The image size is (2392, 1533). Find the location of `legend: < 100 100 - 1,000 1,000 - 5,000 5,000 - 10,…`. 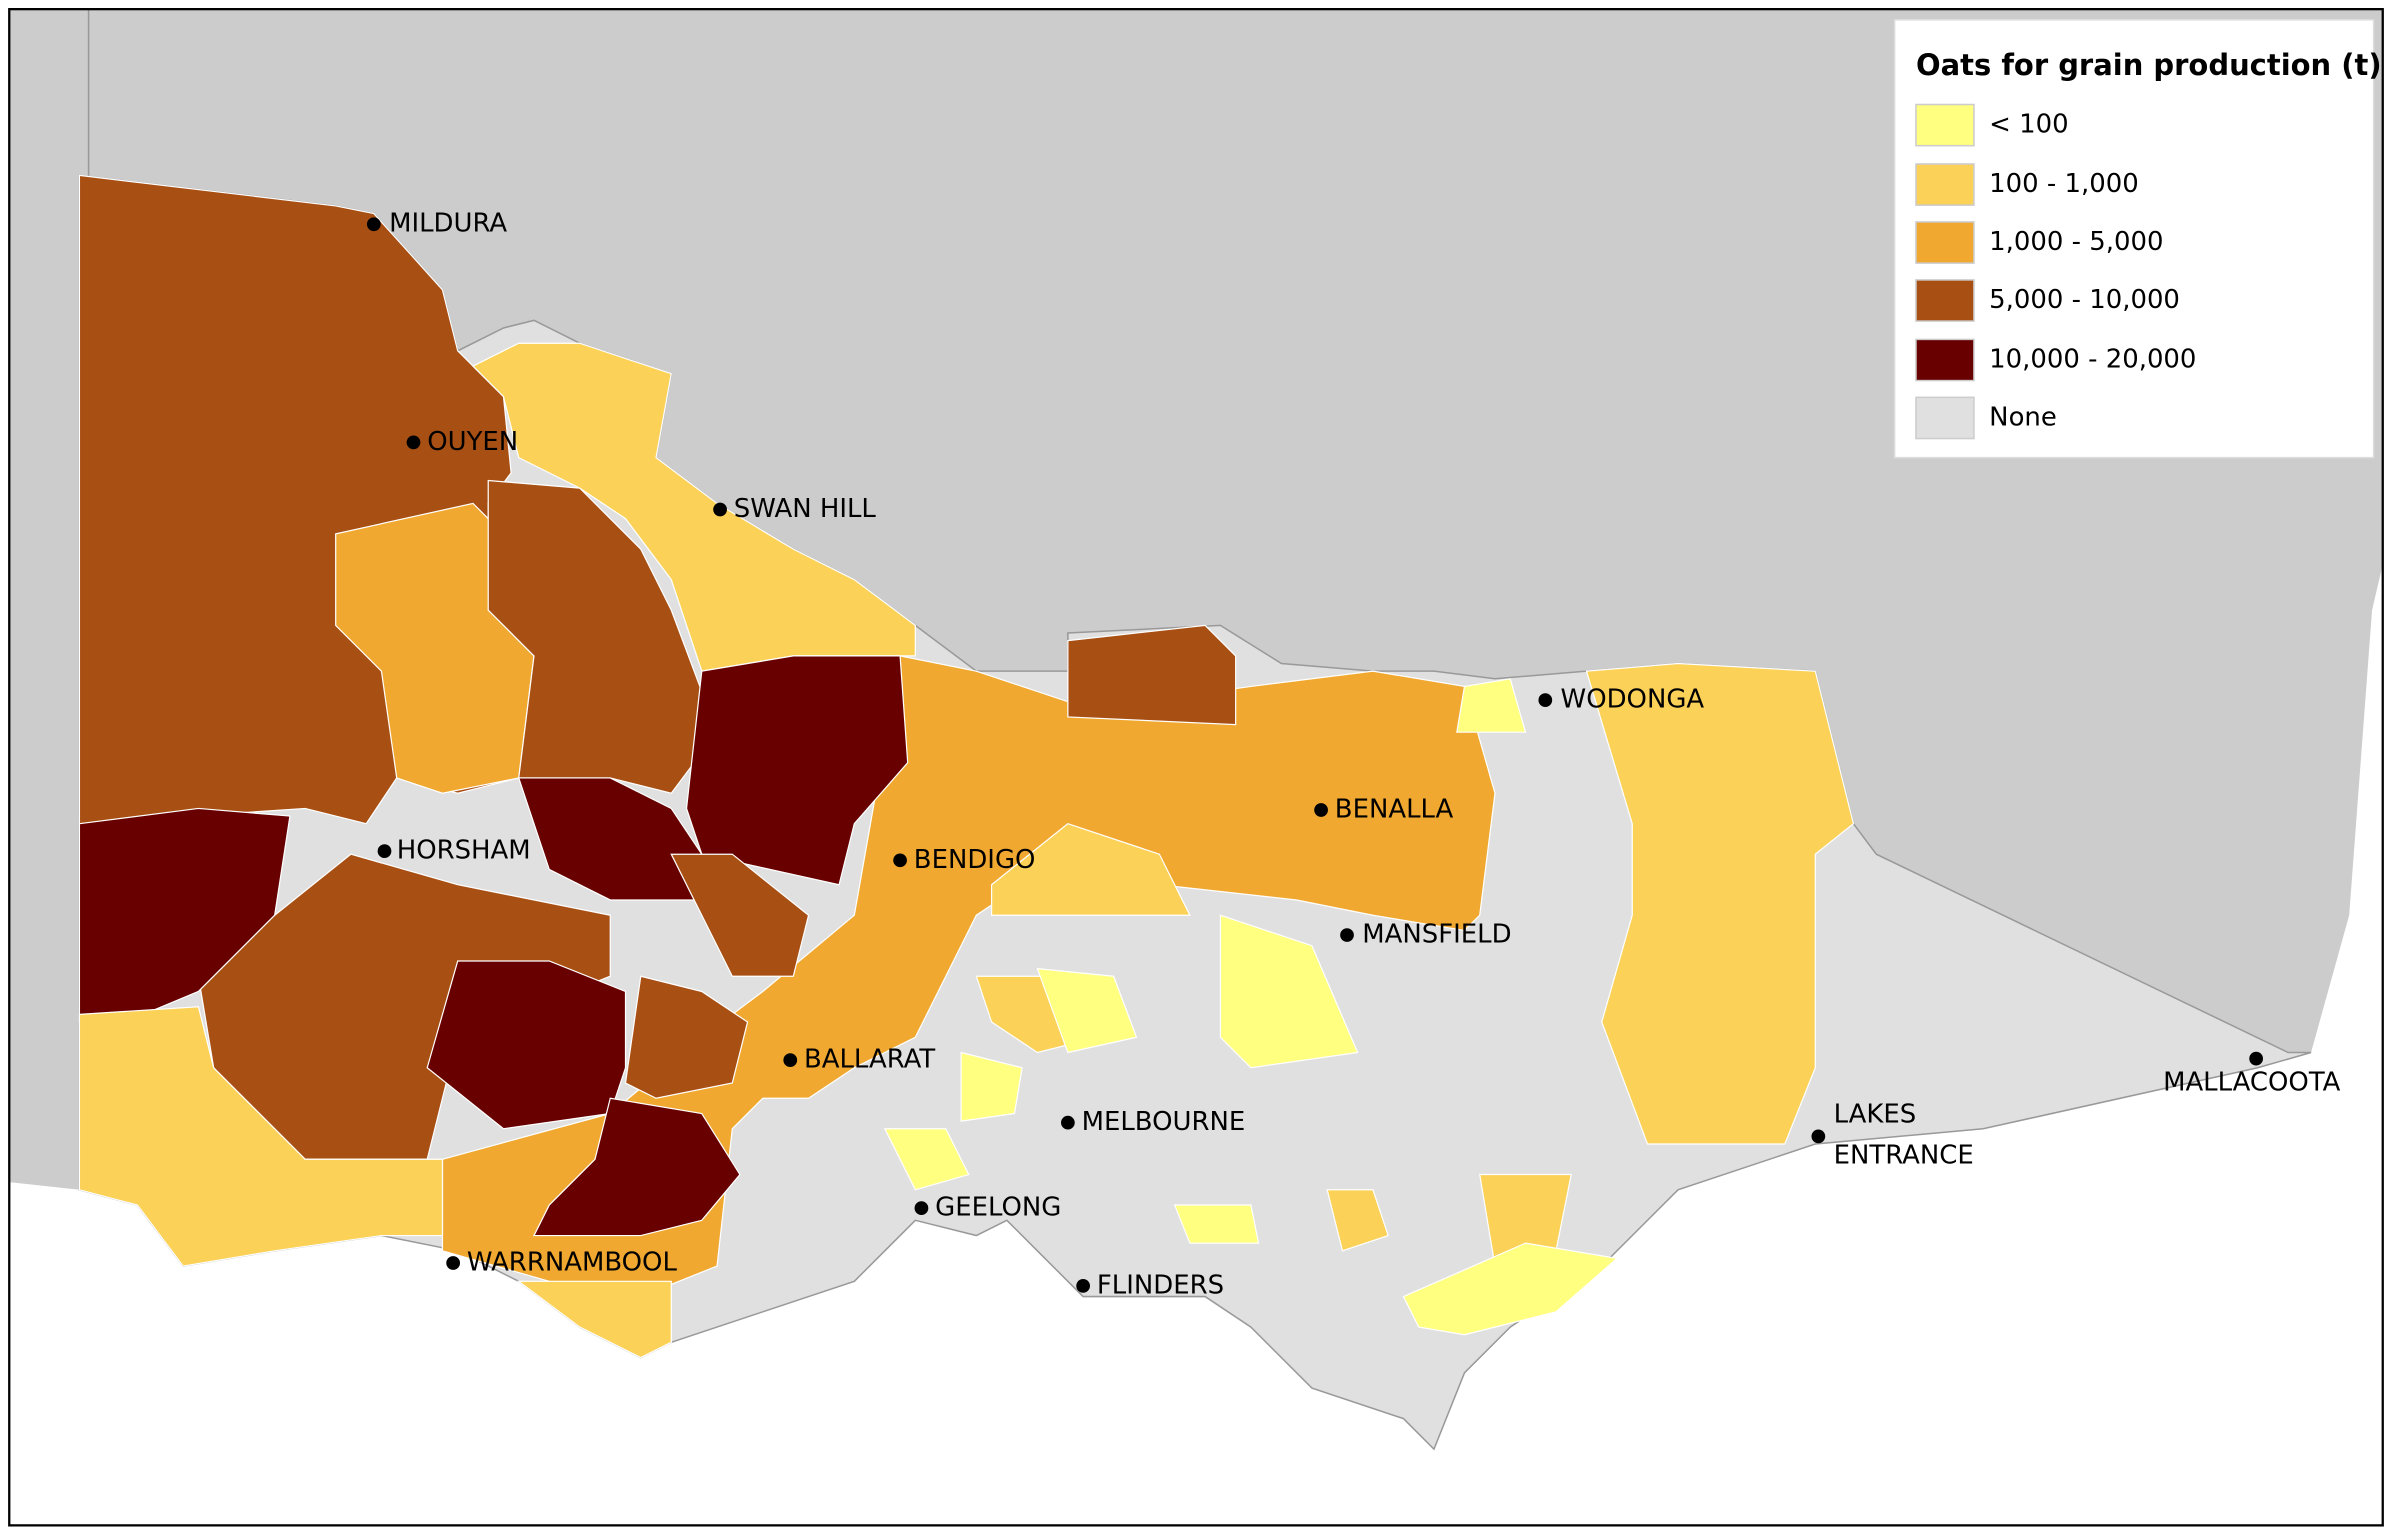

legend: < 100 100 - 1,000 1,000 - 5,000 5,000 - 10,… is located at coordinates (2055, 271).